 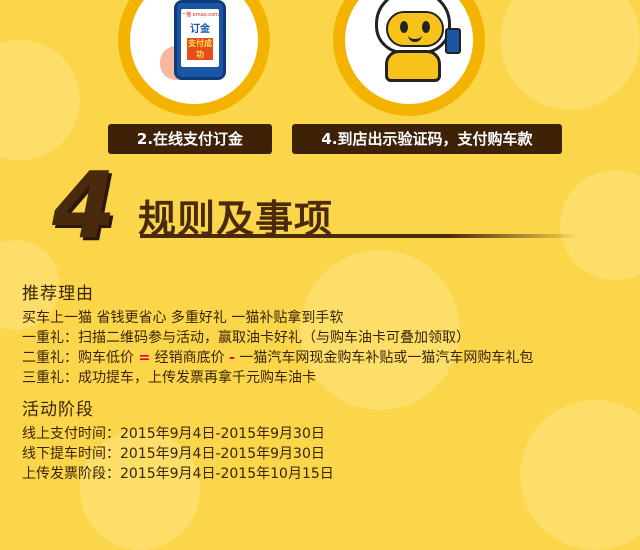 I want to click on phone-brand-text: 一猫 emao.com, so click(x=200, y=15).